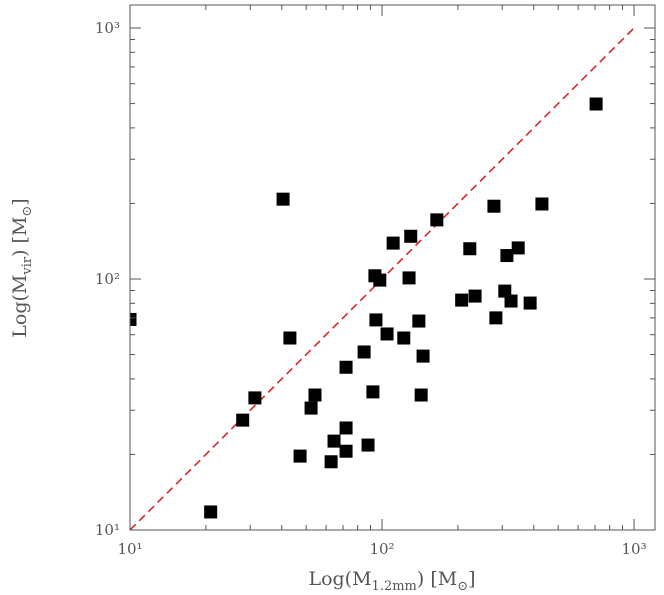 The image size is (664, 595). I want to click on y-axis-label: Log(Mvir) [M⊙], so click(22, 267).